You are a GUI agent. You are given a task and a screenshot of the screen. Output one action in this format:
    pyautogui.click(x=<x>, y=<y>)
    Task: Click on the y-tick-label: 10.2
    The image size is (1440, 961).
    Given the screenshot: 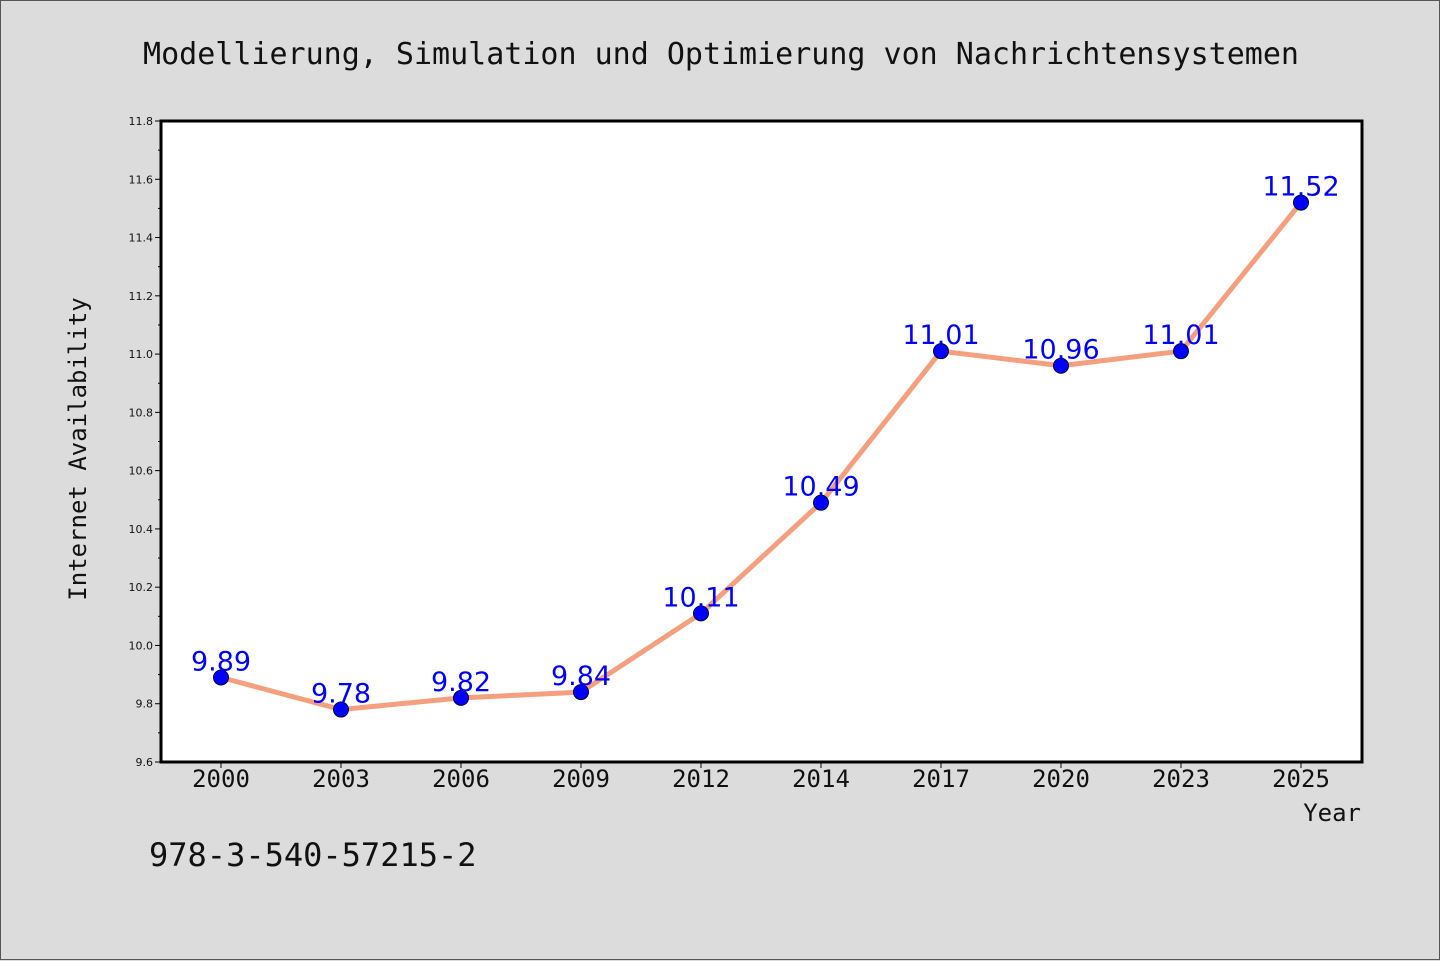 What is the action you would take?
    pyautogui.click(x=141, y=587)
    